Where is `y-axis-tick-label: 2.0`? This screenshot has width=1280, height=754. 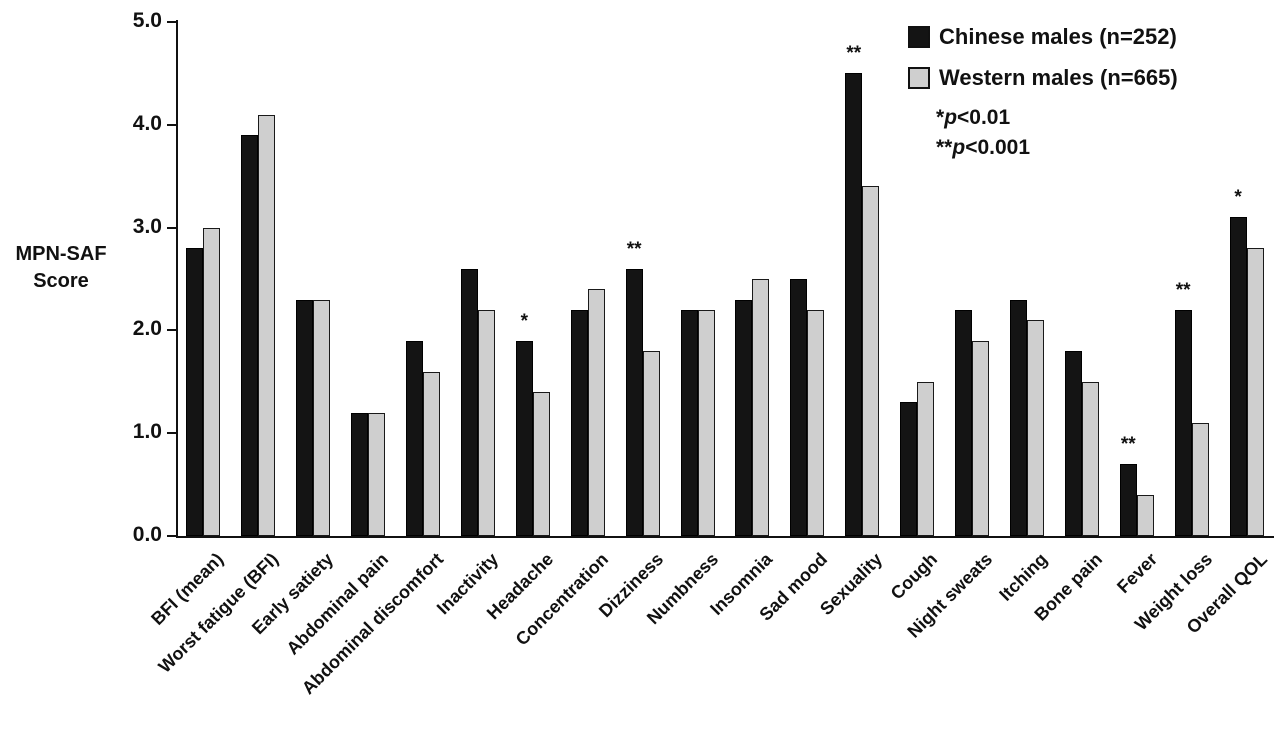
y-axis-tick-label: 2.0 is located at coordinates (147, 329).